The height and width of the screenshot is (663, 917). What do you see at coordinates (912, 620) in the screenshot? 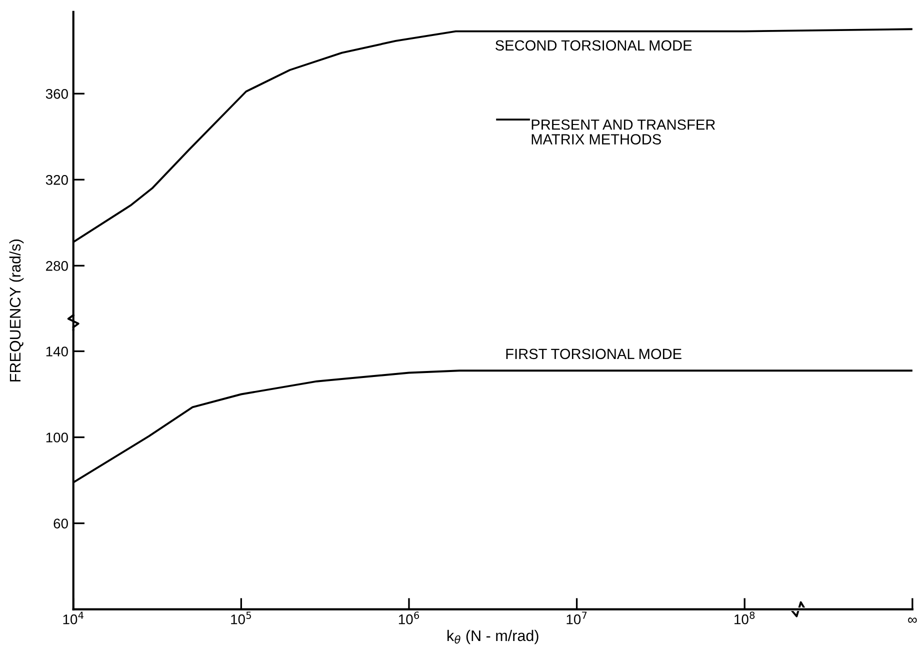
I see `x-tick-label: ∞` at bounding box center [912, 620].